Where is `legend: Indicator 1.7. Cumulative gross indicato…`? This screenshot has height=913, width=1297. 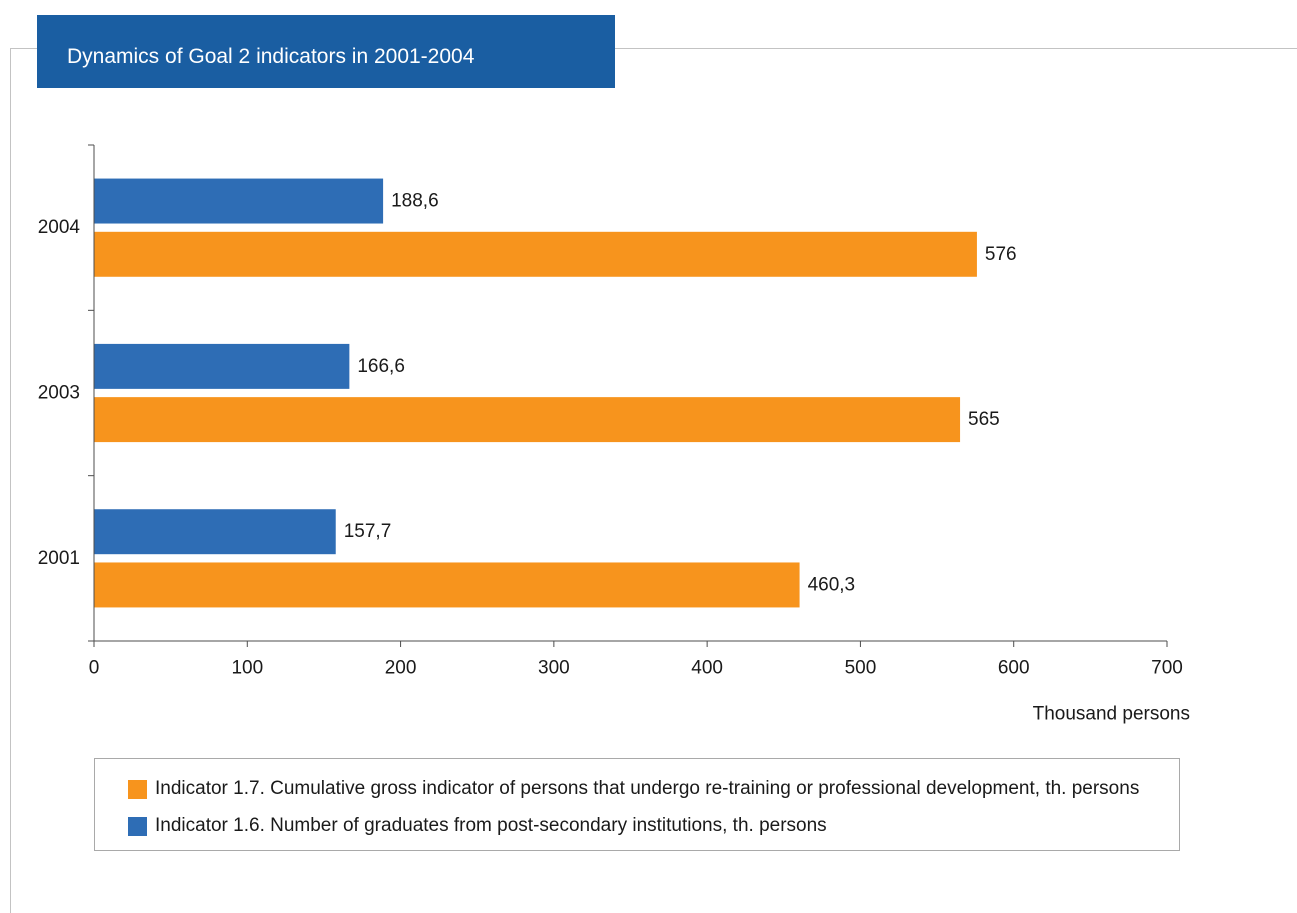 legend: Indicator 1.7. Cumulative gross indicato… is located at coordinates (637, 804).